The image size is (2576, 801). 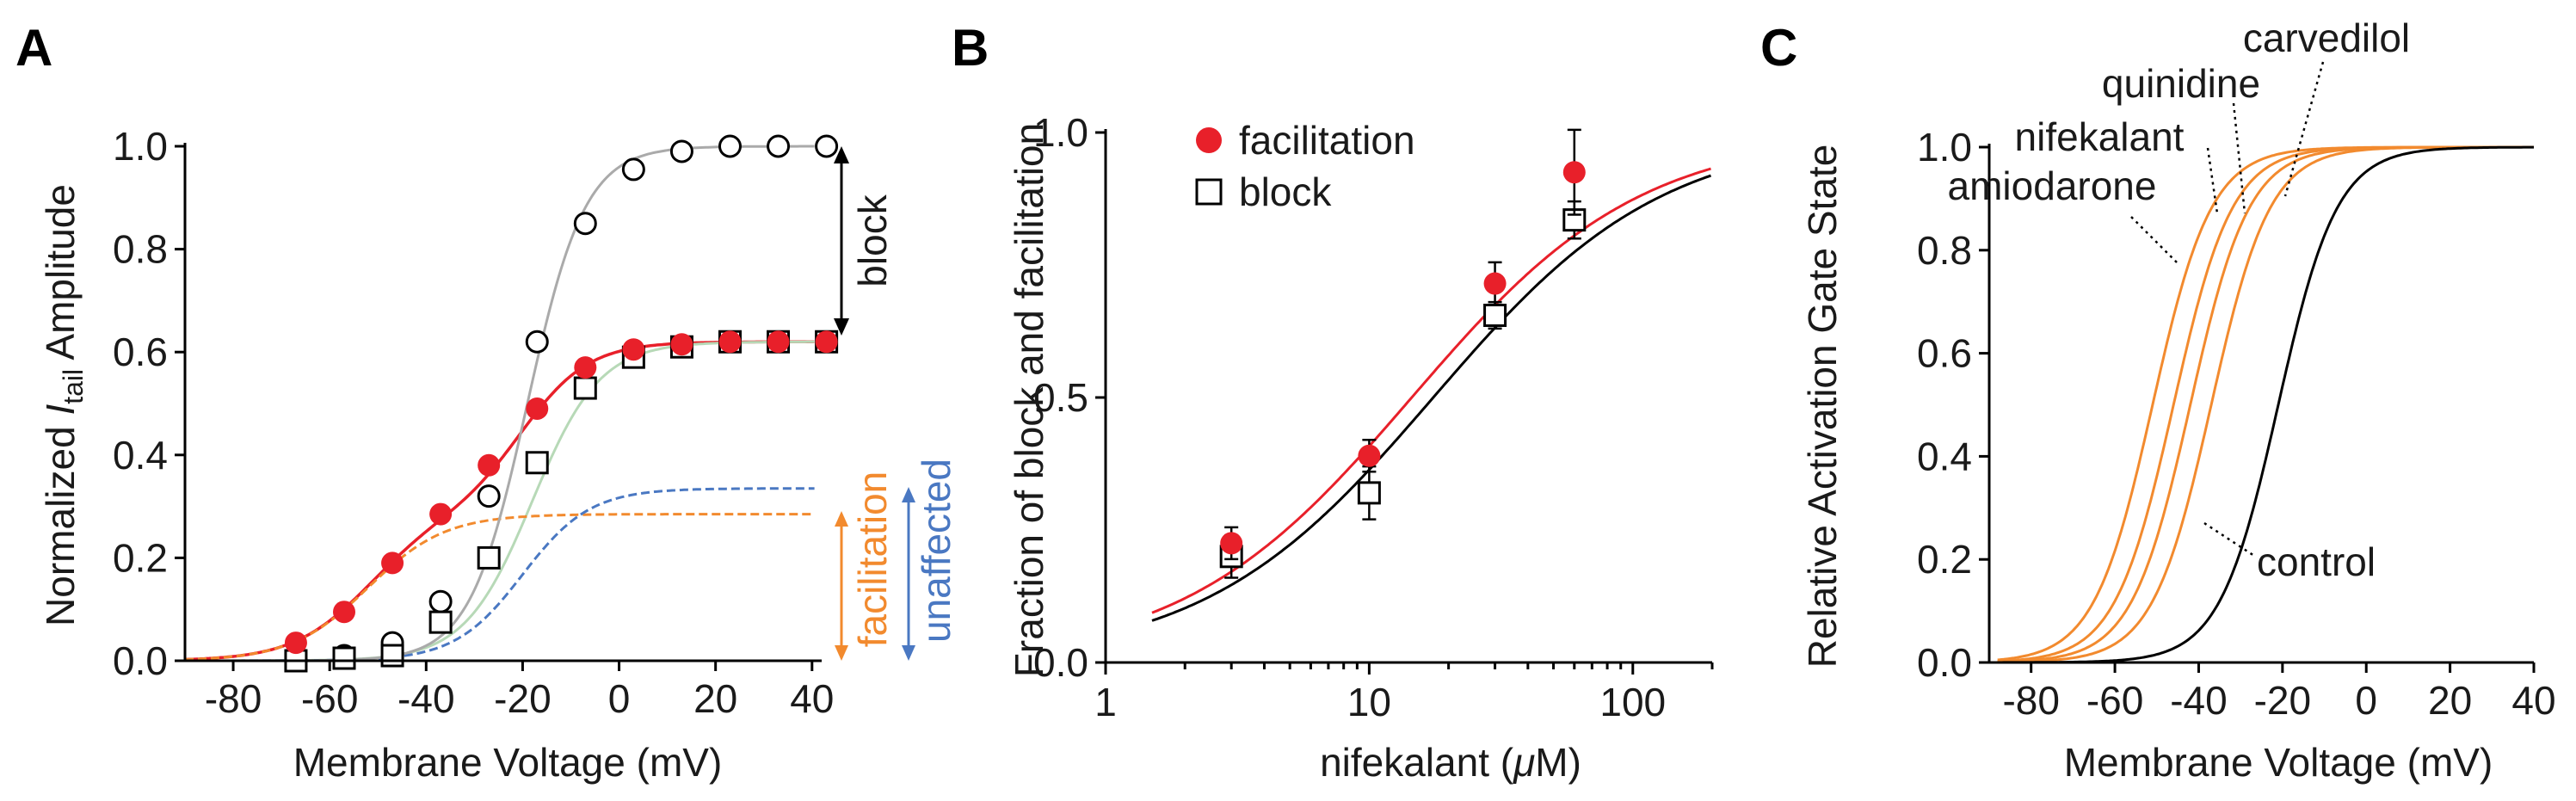 I want to click on legend-facilitation-marker, so click(x=1209, y=140).